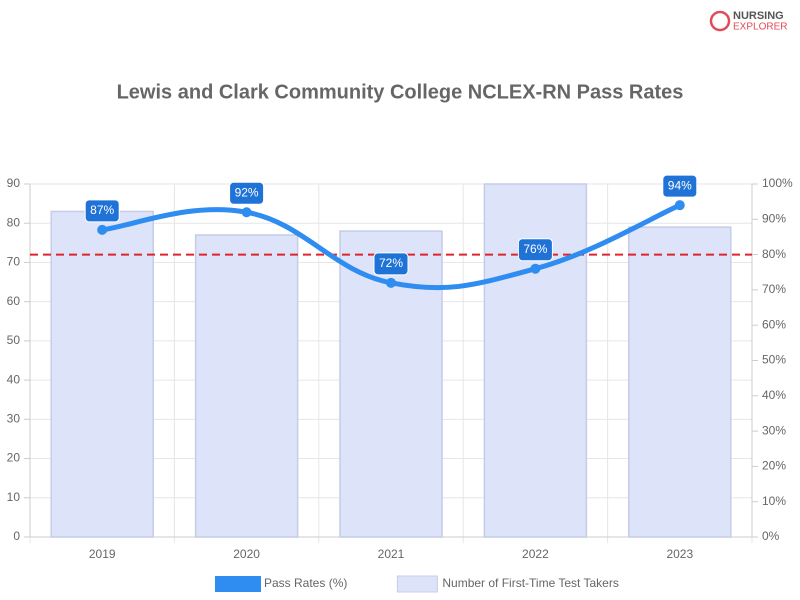  I want to click on y-tick-label: 70, so click(14, 262).